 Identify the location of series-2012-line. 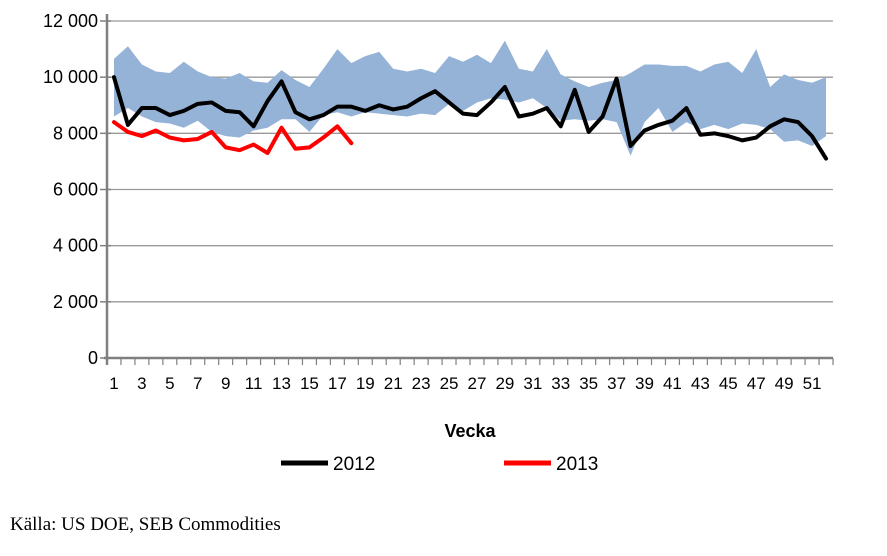
(470, 118).